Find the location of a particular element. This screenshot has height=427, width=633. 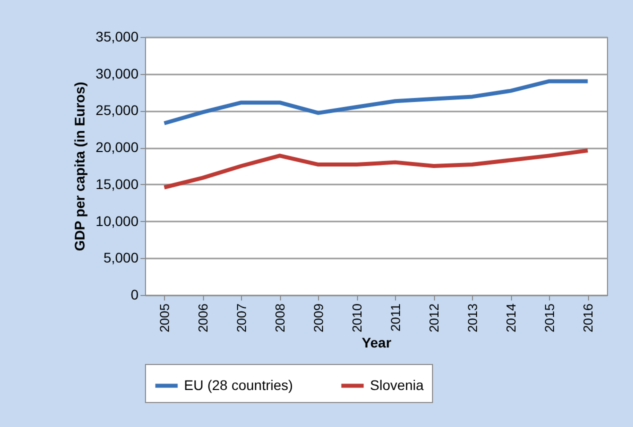

legend-label: EU (28 countries) is located at coordinates (238, 384).